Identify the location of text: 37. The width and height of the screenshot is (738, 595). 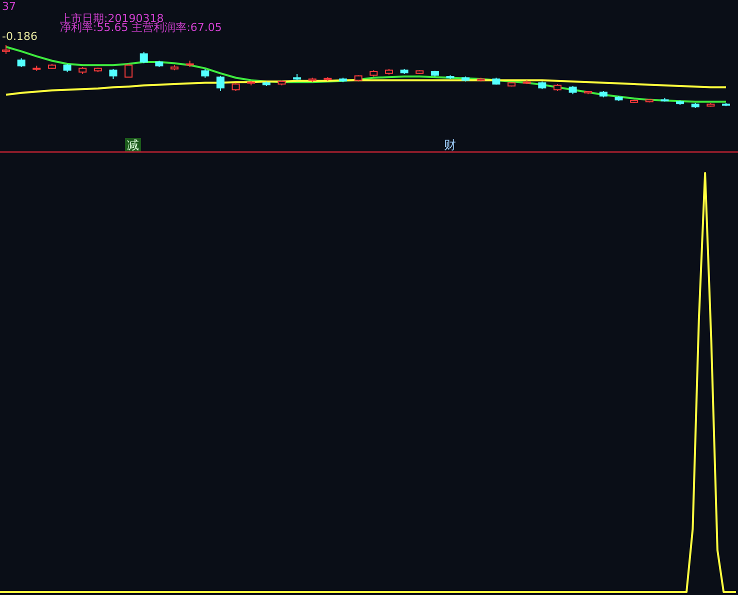
(9, 6).